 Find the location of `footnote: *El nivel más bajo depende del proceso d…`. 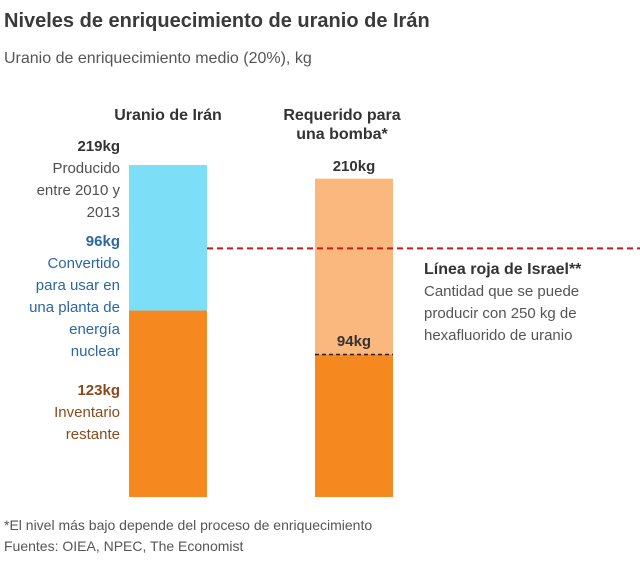

footnote: *El nivel más bajo depende del proceso d… is located at coordinates (188, 536).